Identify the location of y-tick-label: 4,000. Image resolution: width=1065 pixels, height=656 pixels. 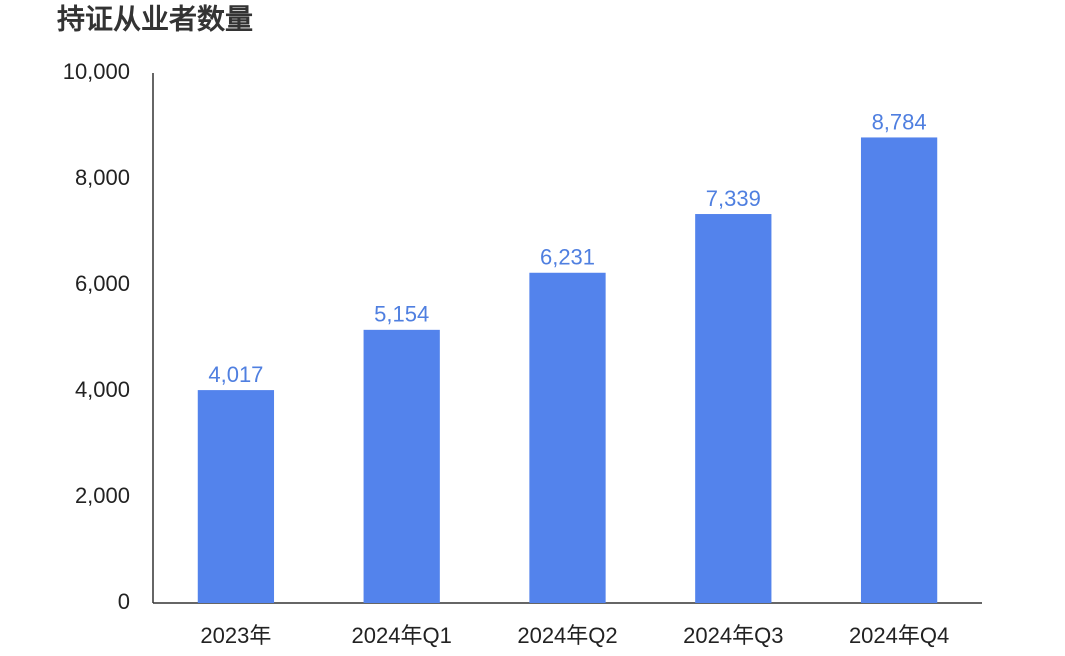
(102, 389).